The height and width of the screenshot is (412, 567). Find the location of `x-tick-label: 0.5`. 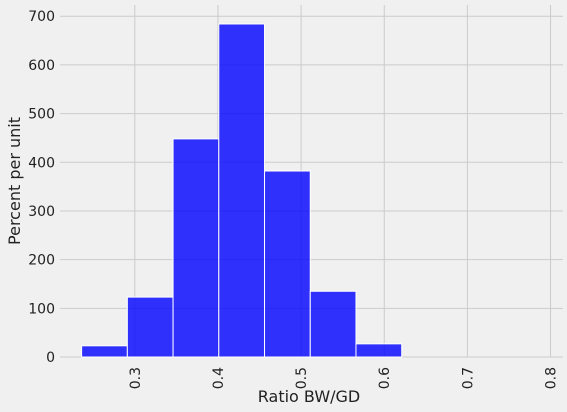

x-tick-label: 0.5 is located at coordinates (302, 378).